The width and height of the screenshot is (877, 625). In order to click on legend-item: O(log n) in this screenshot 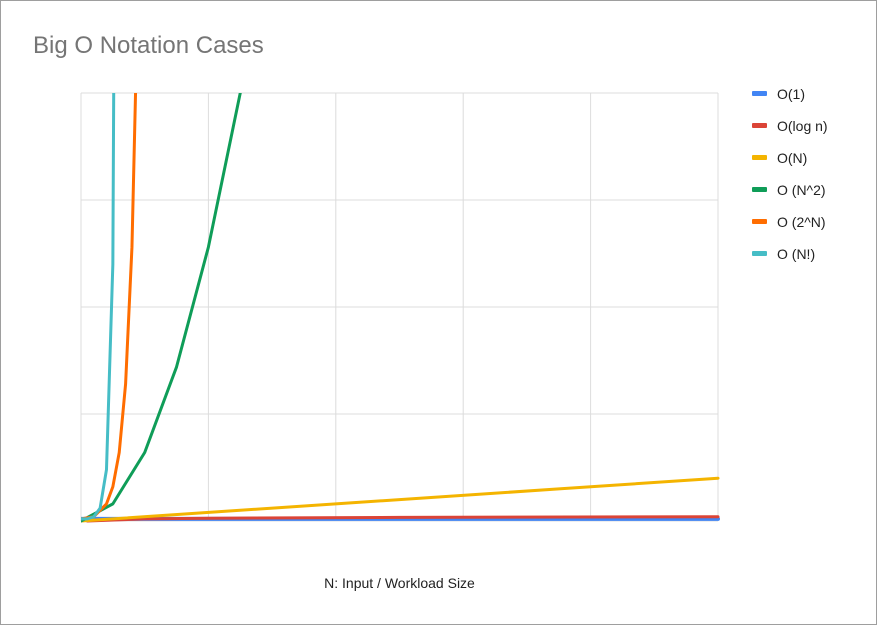, I will do `click(809, 125)`.